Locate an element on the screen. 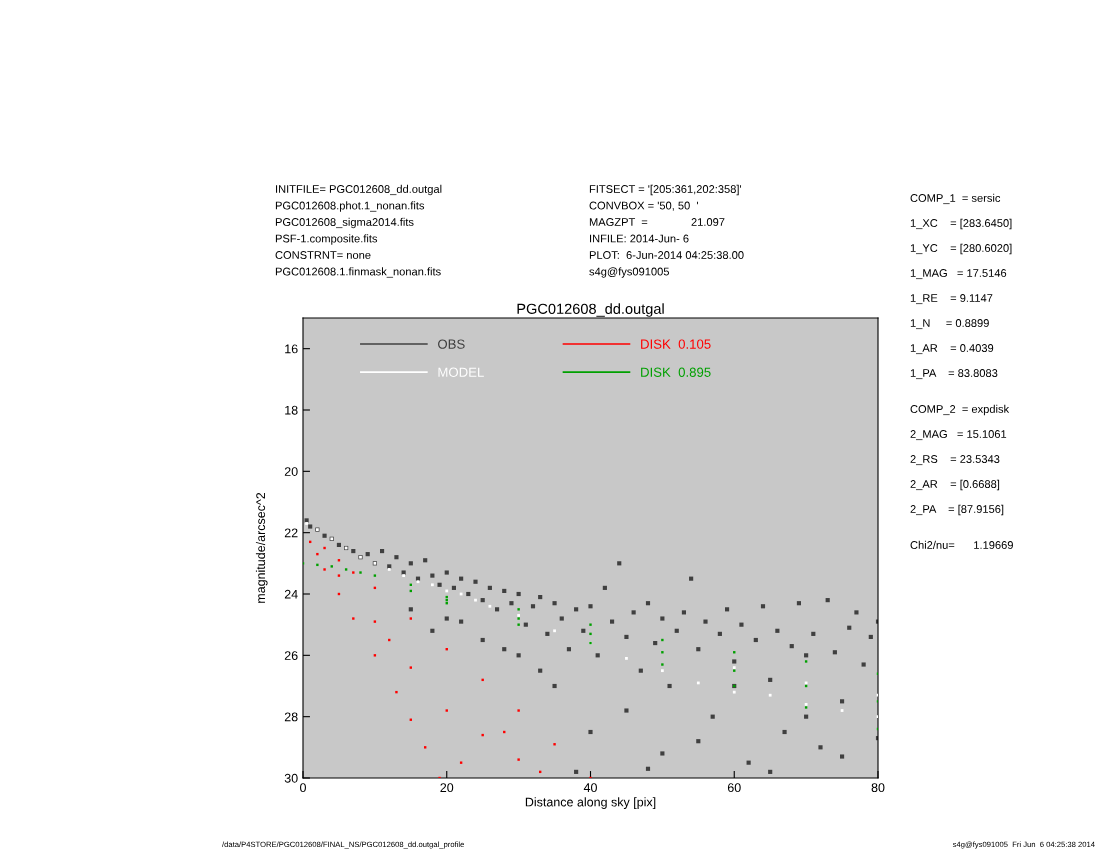 This screenshot has height=850, width=1100. text: PLOT: 6-Jun-2014 04:25:38.00 is located at coordinates (666, 255).